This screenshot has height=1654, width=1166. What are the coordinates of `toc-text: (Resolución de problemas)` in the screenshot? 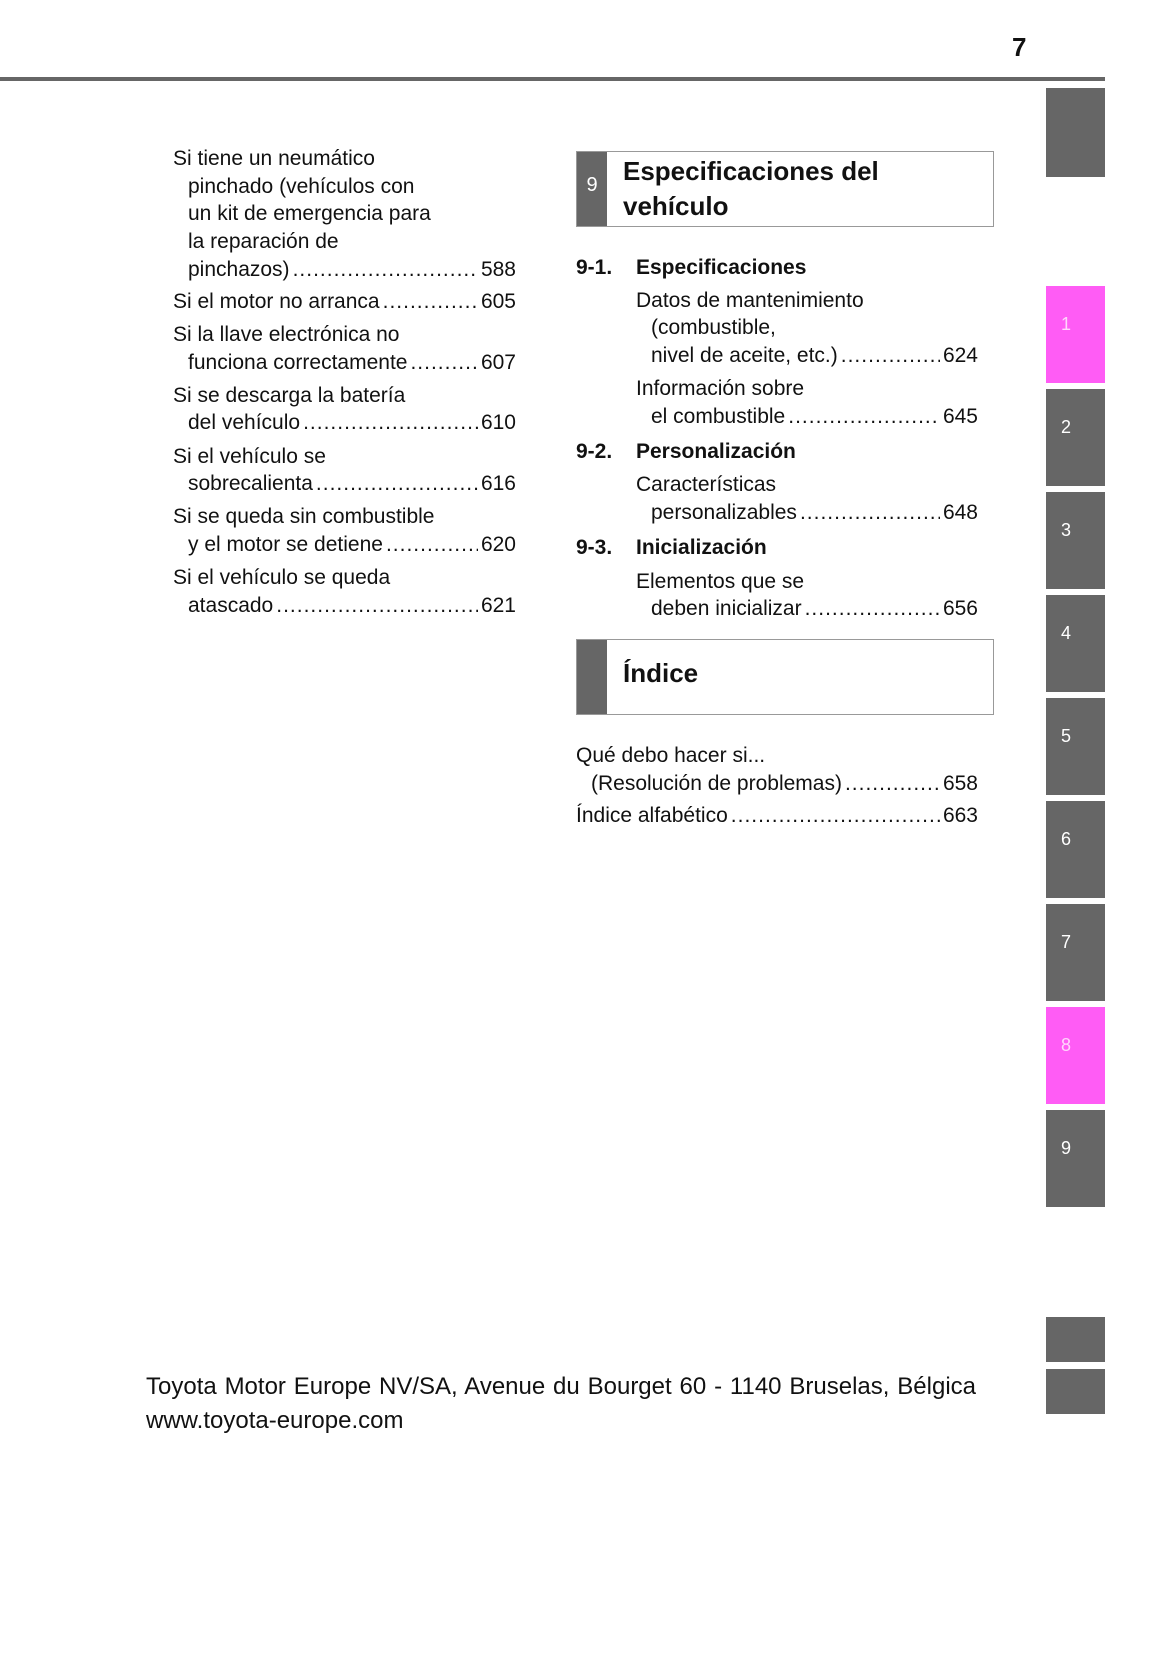 It's located at (716, 783).